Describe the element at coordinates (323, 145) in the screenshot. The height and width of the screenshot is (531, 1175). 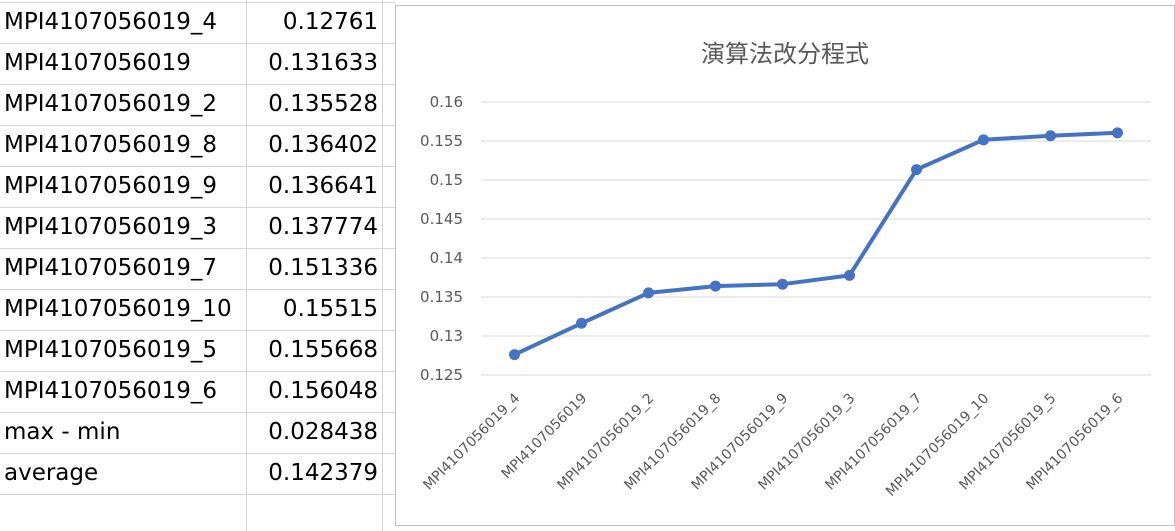
I see `cell-value: 0.136402` at that location.